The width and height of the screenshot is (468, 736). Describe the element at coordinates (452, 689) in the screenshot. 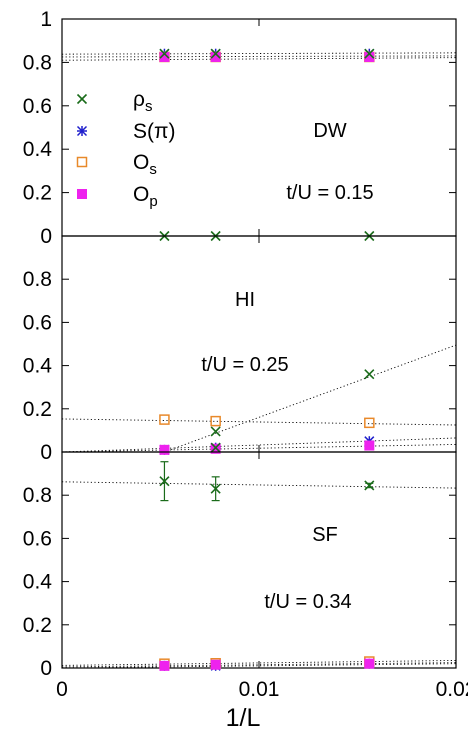

I see `x-tick-label: 0.02` at that location.